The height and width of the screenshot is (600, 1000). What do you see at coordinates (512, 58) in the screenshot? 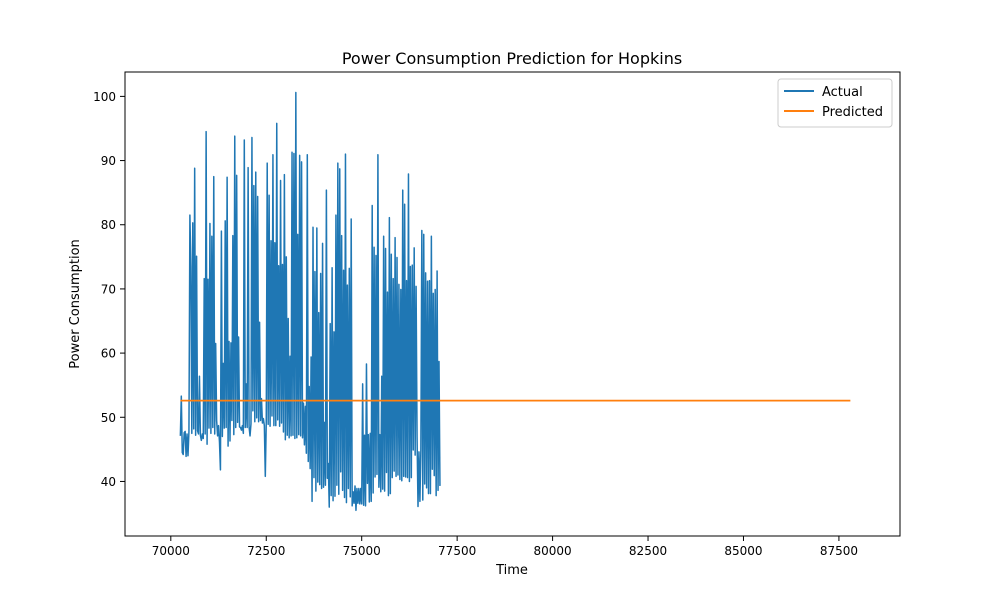
I see `chart-title: Power Consumption Prediction for Hopkins` at bounding box center [512, 58].